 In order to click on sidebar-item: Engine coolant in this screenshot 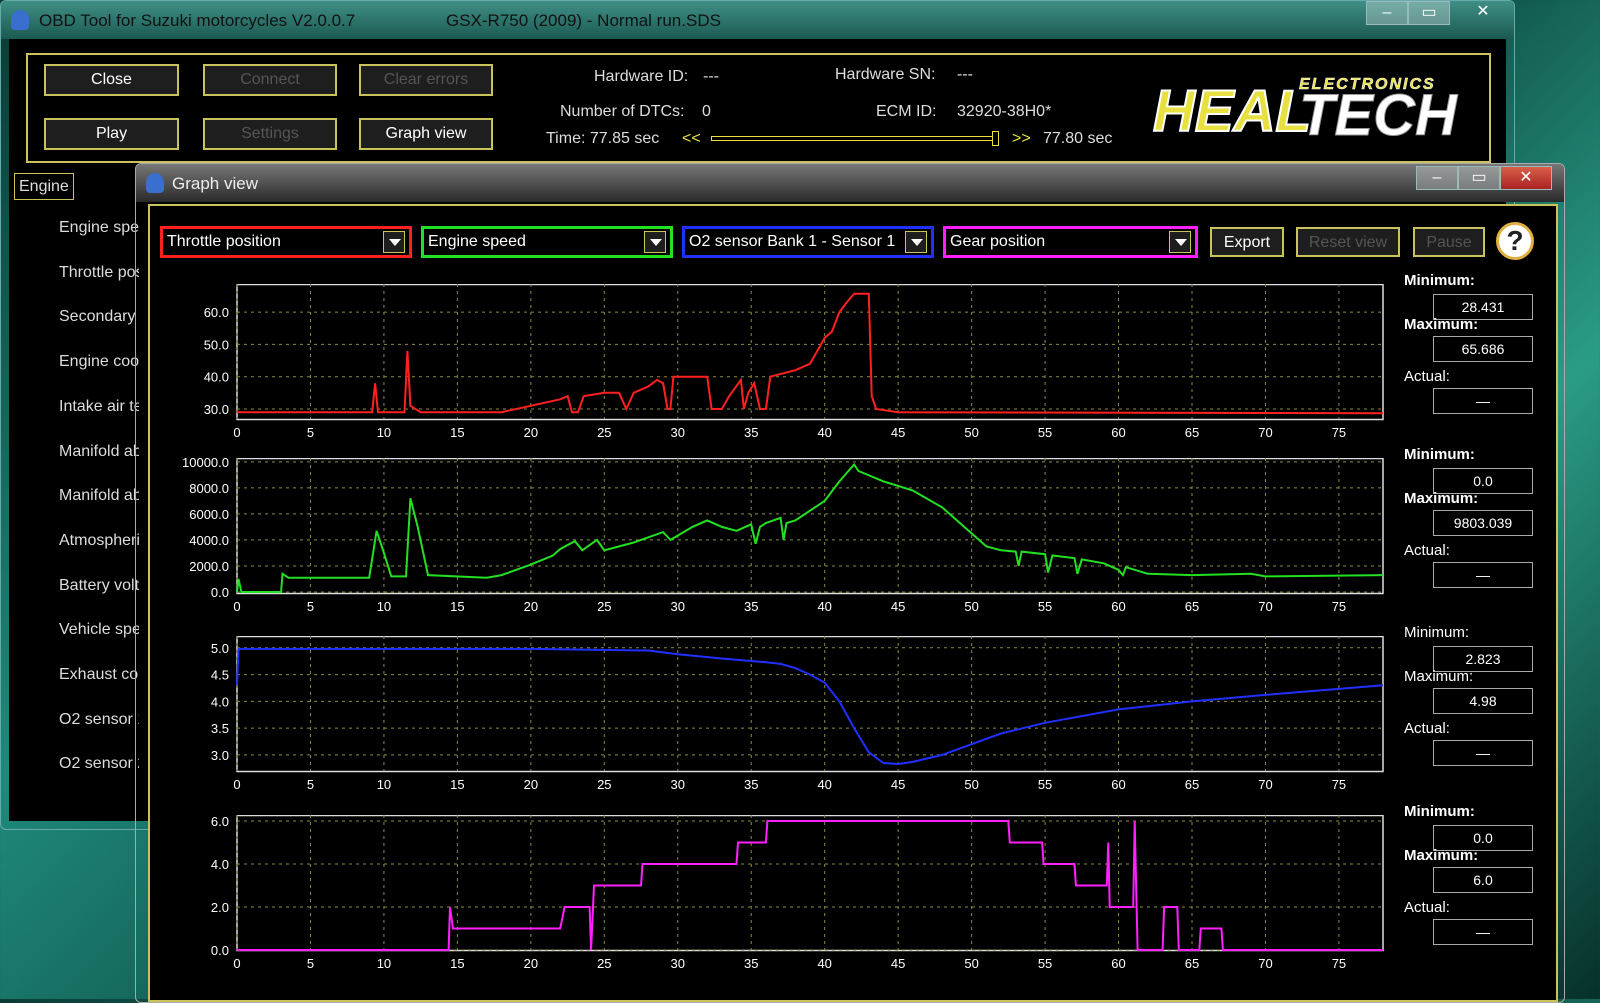, I will do `click(99, 362)`.